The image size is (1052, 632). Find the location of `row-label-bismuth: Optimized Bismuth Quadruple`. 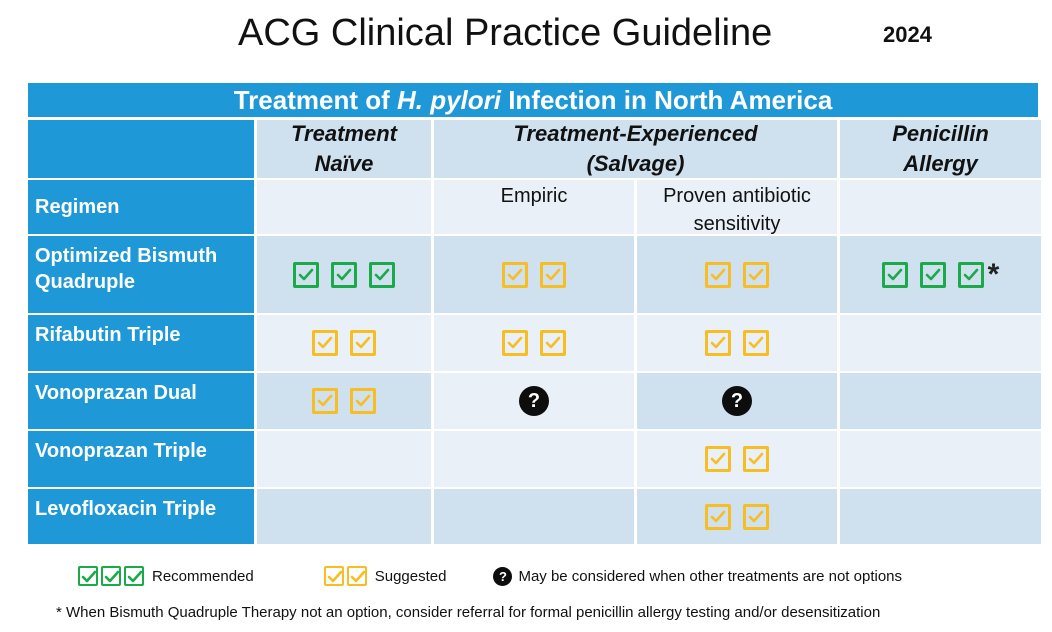

row-label-bismuth: Optimized Bismuth Quadruple is located at coordinates (141, 274).